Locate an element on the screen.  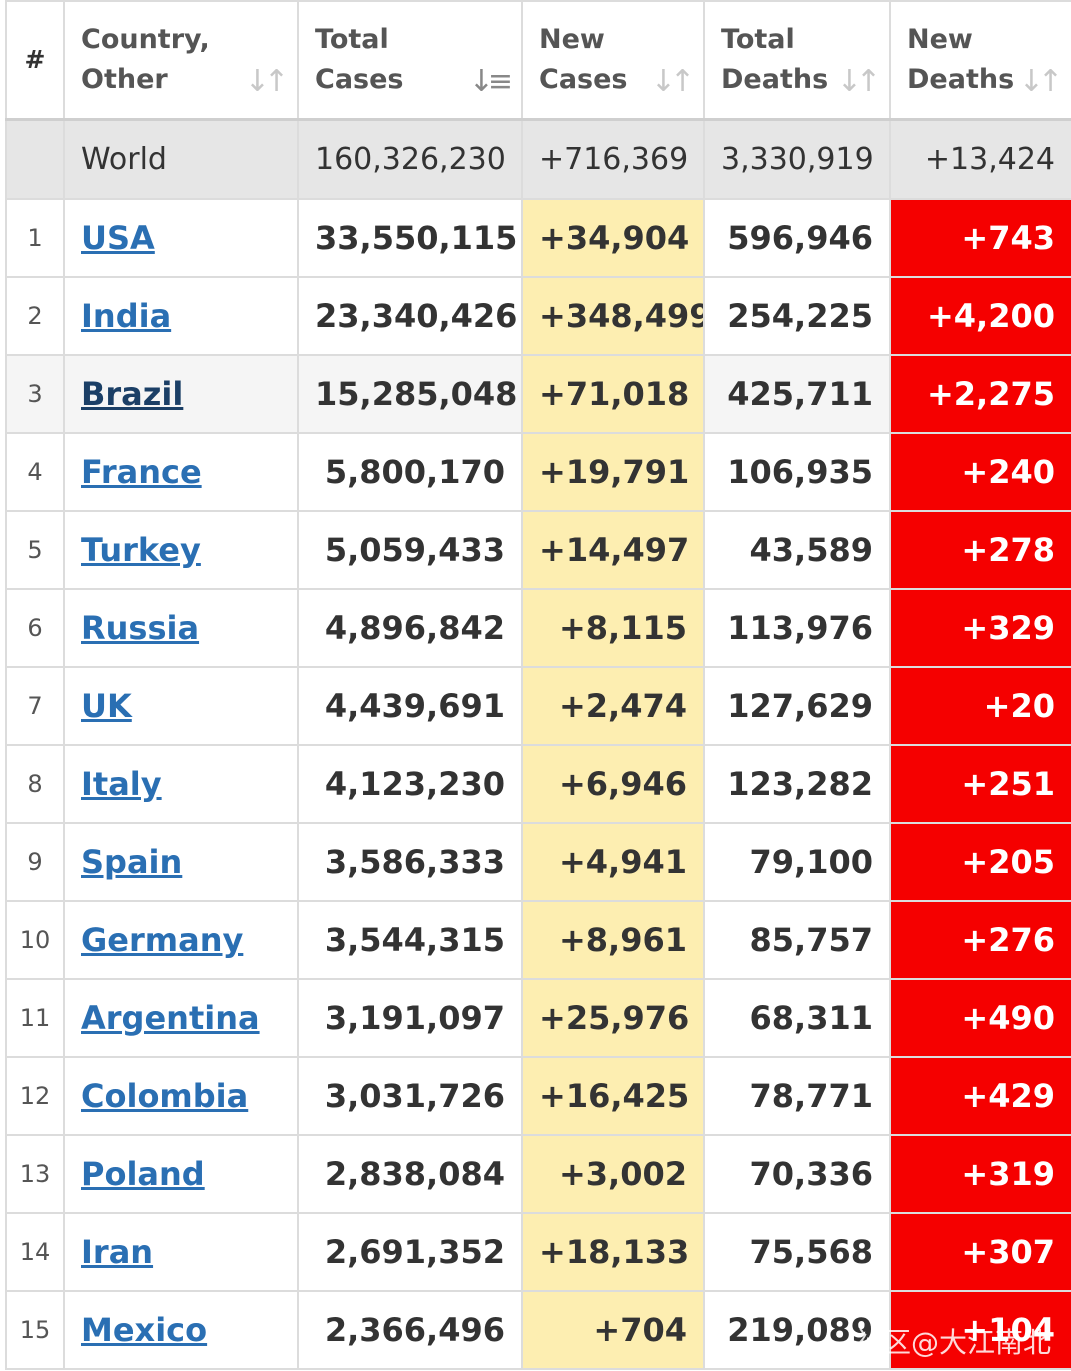
new-deaths-cell: +329 is located at coordinates (980, 628).